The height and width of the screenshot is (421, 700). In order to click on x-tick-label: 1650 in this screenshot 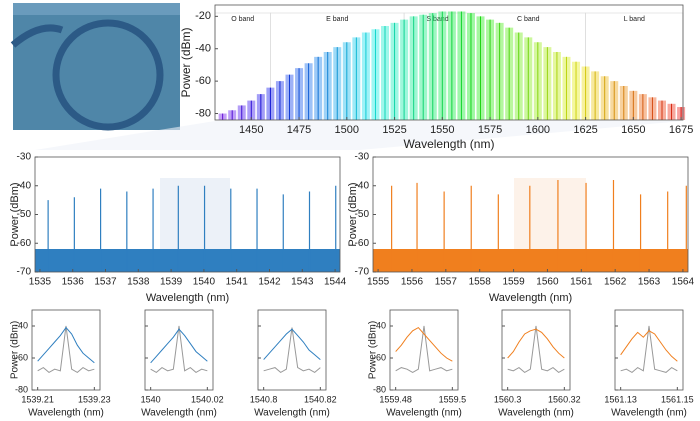, I will do `click(633, 130)`.